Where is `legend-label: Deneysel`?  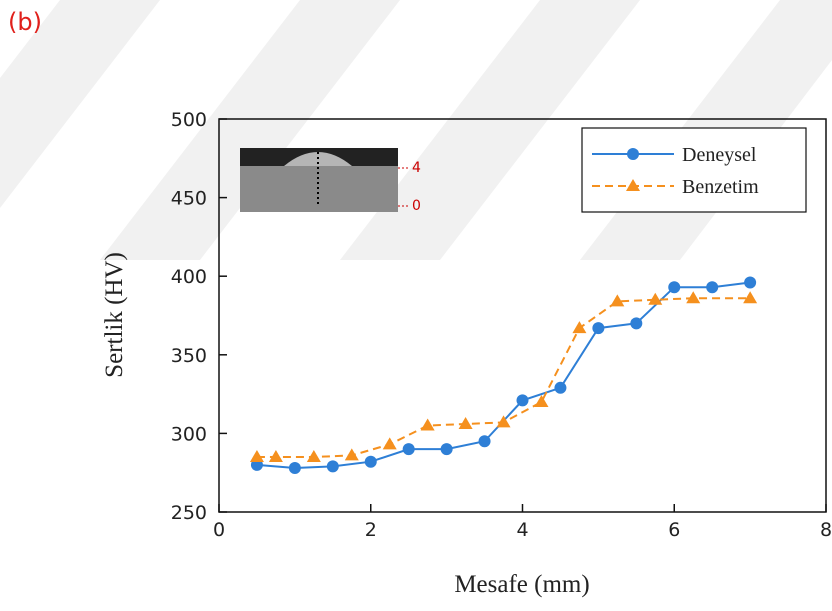
legend-label: Deneysel is located at coordinates (719, 155).